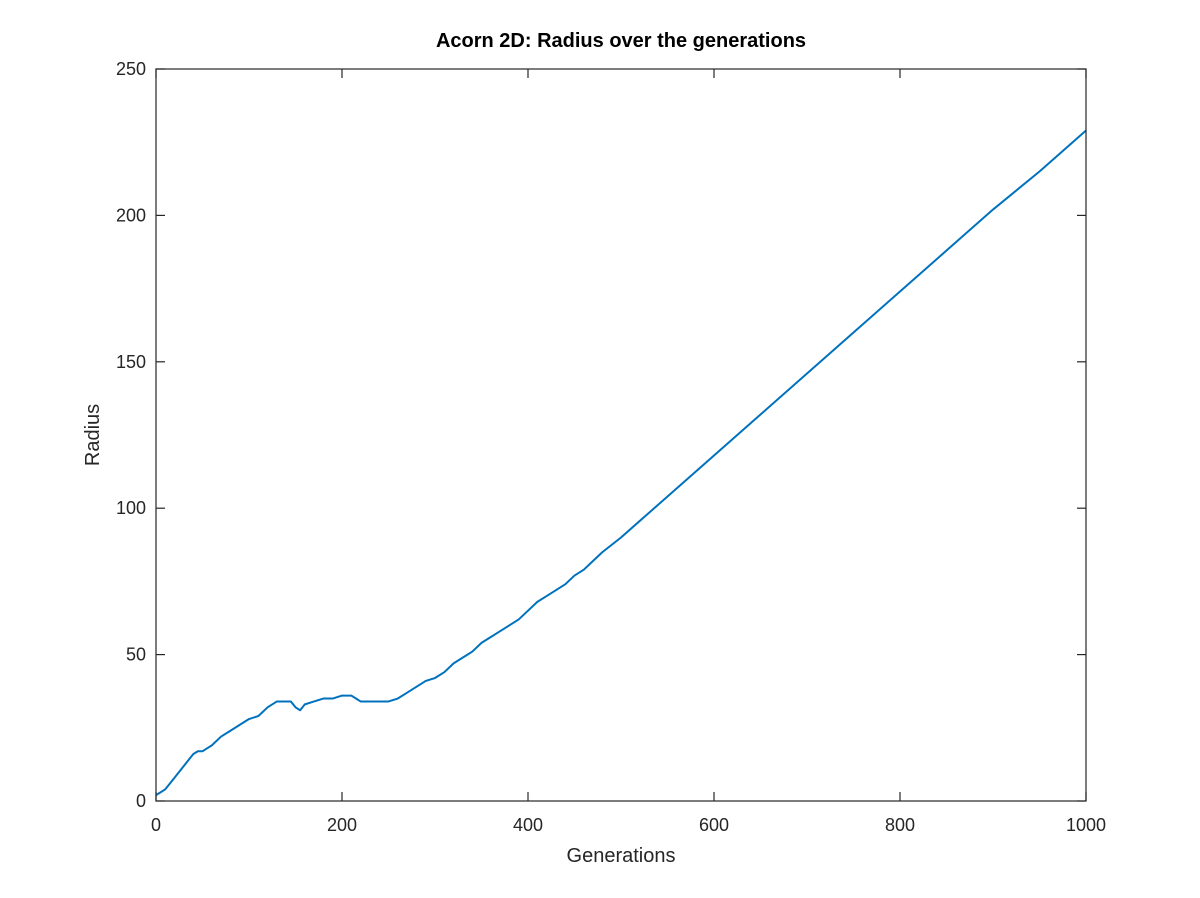  Describe the element at coordinates (900, 825) in the screenshot. I see `x-tick-label: 800` at that location.